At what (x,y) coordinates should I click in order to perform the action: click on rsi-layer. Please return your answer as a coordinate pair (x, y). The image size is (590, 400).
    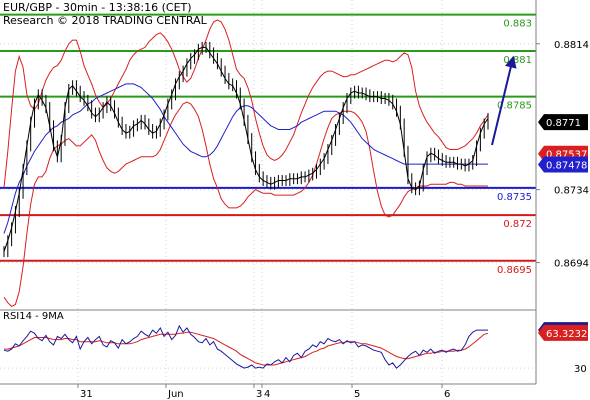
    Looking at the image, I should click on (246, 346).